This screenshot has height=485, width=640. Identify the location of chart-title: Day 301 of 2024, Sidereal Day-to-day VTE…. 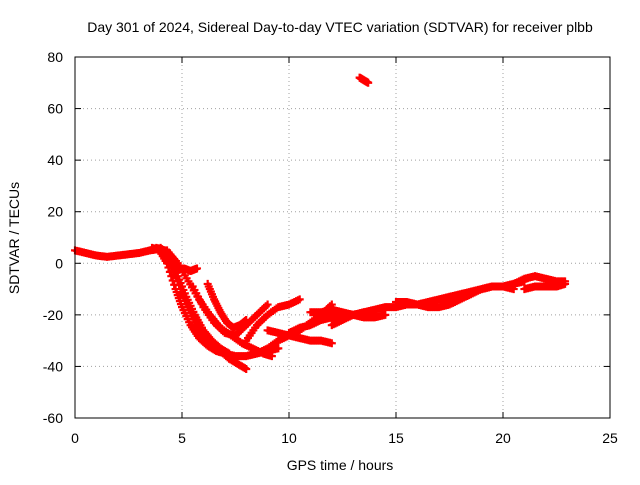
(340, 27).